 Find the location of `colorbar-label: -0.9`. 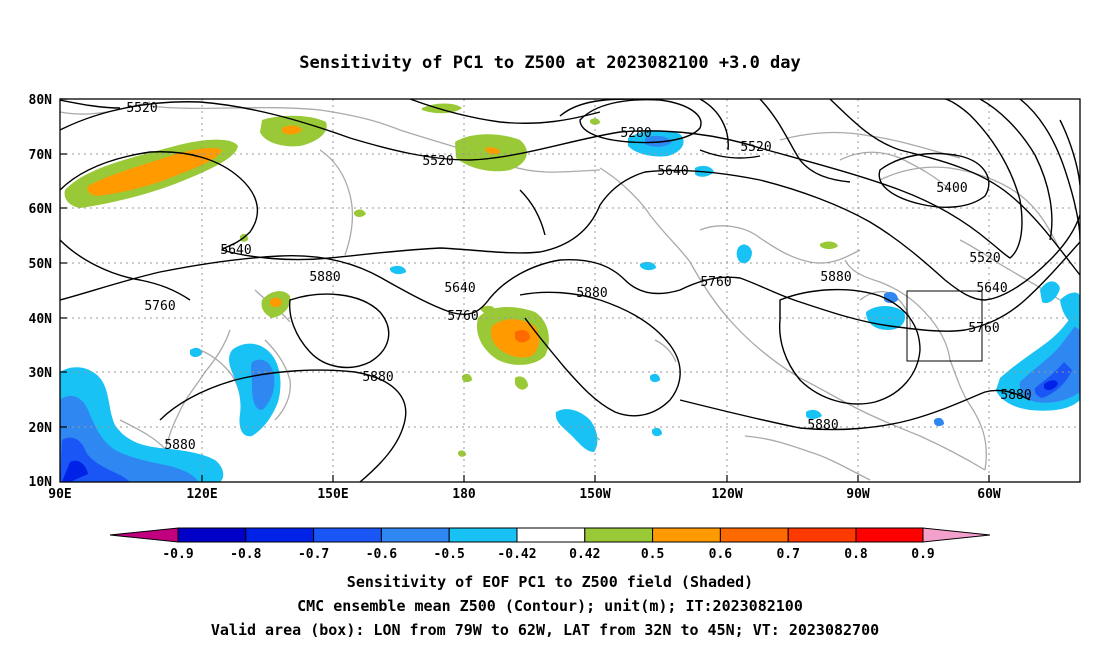

colorbar-label: -0.9 is located at coordinates (177, 554).